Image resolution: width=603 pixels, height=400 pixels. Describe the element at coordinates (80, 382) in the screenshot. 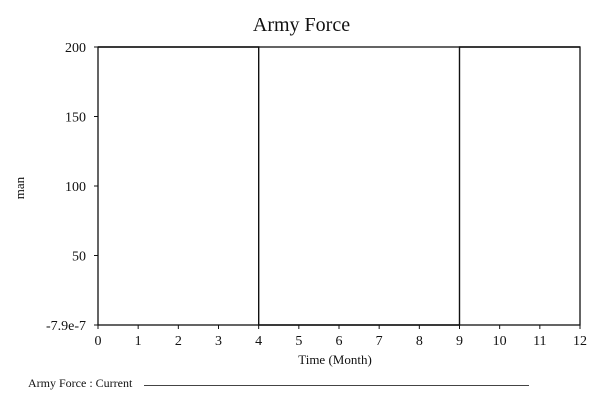

I see `legend-label: Army Force : Current` at that location.